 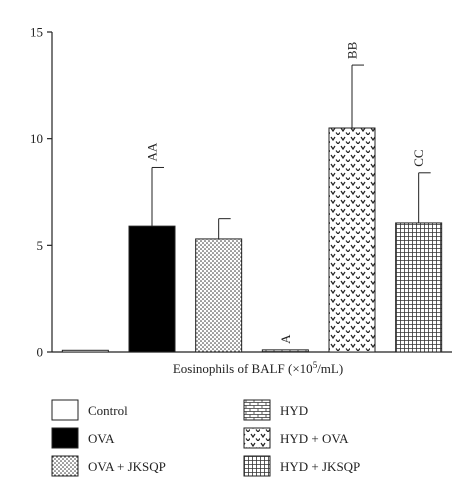 What do you see at coordinates (36, 138) in the screenshot?
I see `y-tick-label: 10` at bounding box center [36, 138].